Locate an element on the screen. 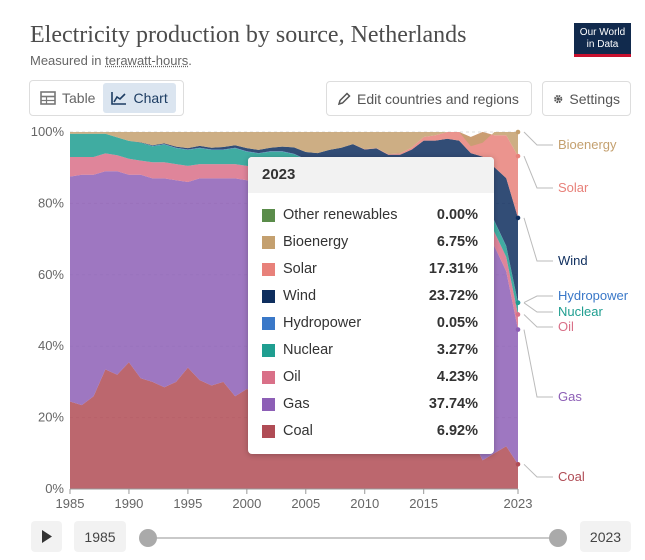 This screenshot has height=560, width=645. label-connector-hydropower is located at coordinates (538, 299).